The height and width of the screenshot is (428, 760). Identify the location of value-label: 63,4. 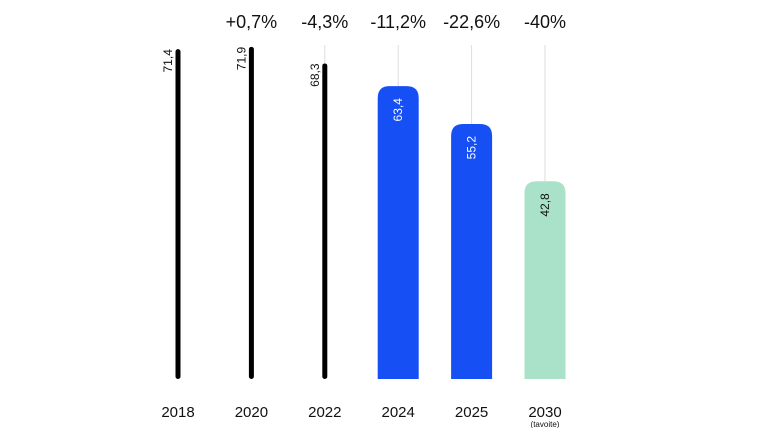
(398, 110).